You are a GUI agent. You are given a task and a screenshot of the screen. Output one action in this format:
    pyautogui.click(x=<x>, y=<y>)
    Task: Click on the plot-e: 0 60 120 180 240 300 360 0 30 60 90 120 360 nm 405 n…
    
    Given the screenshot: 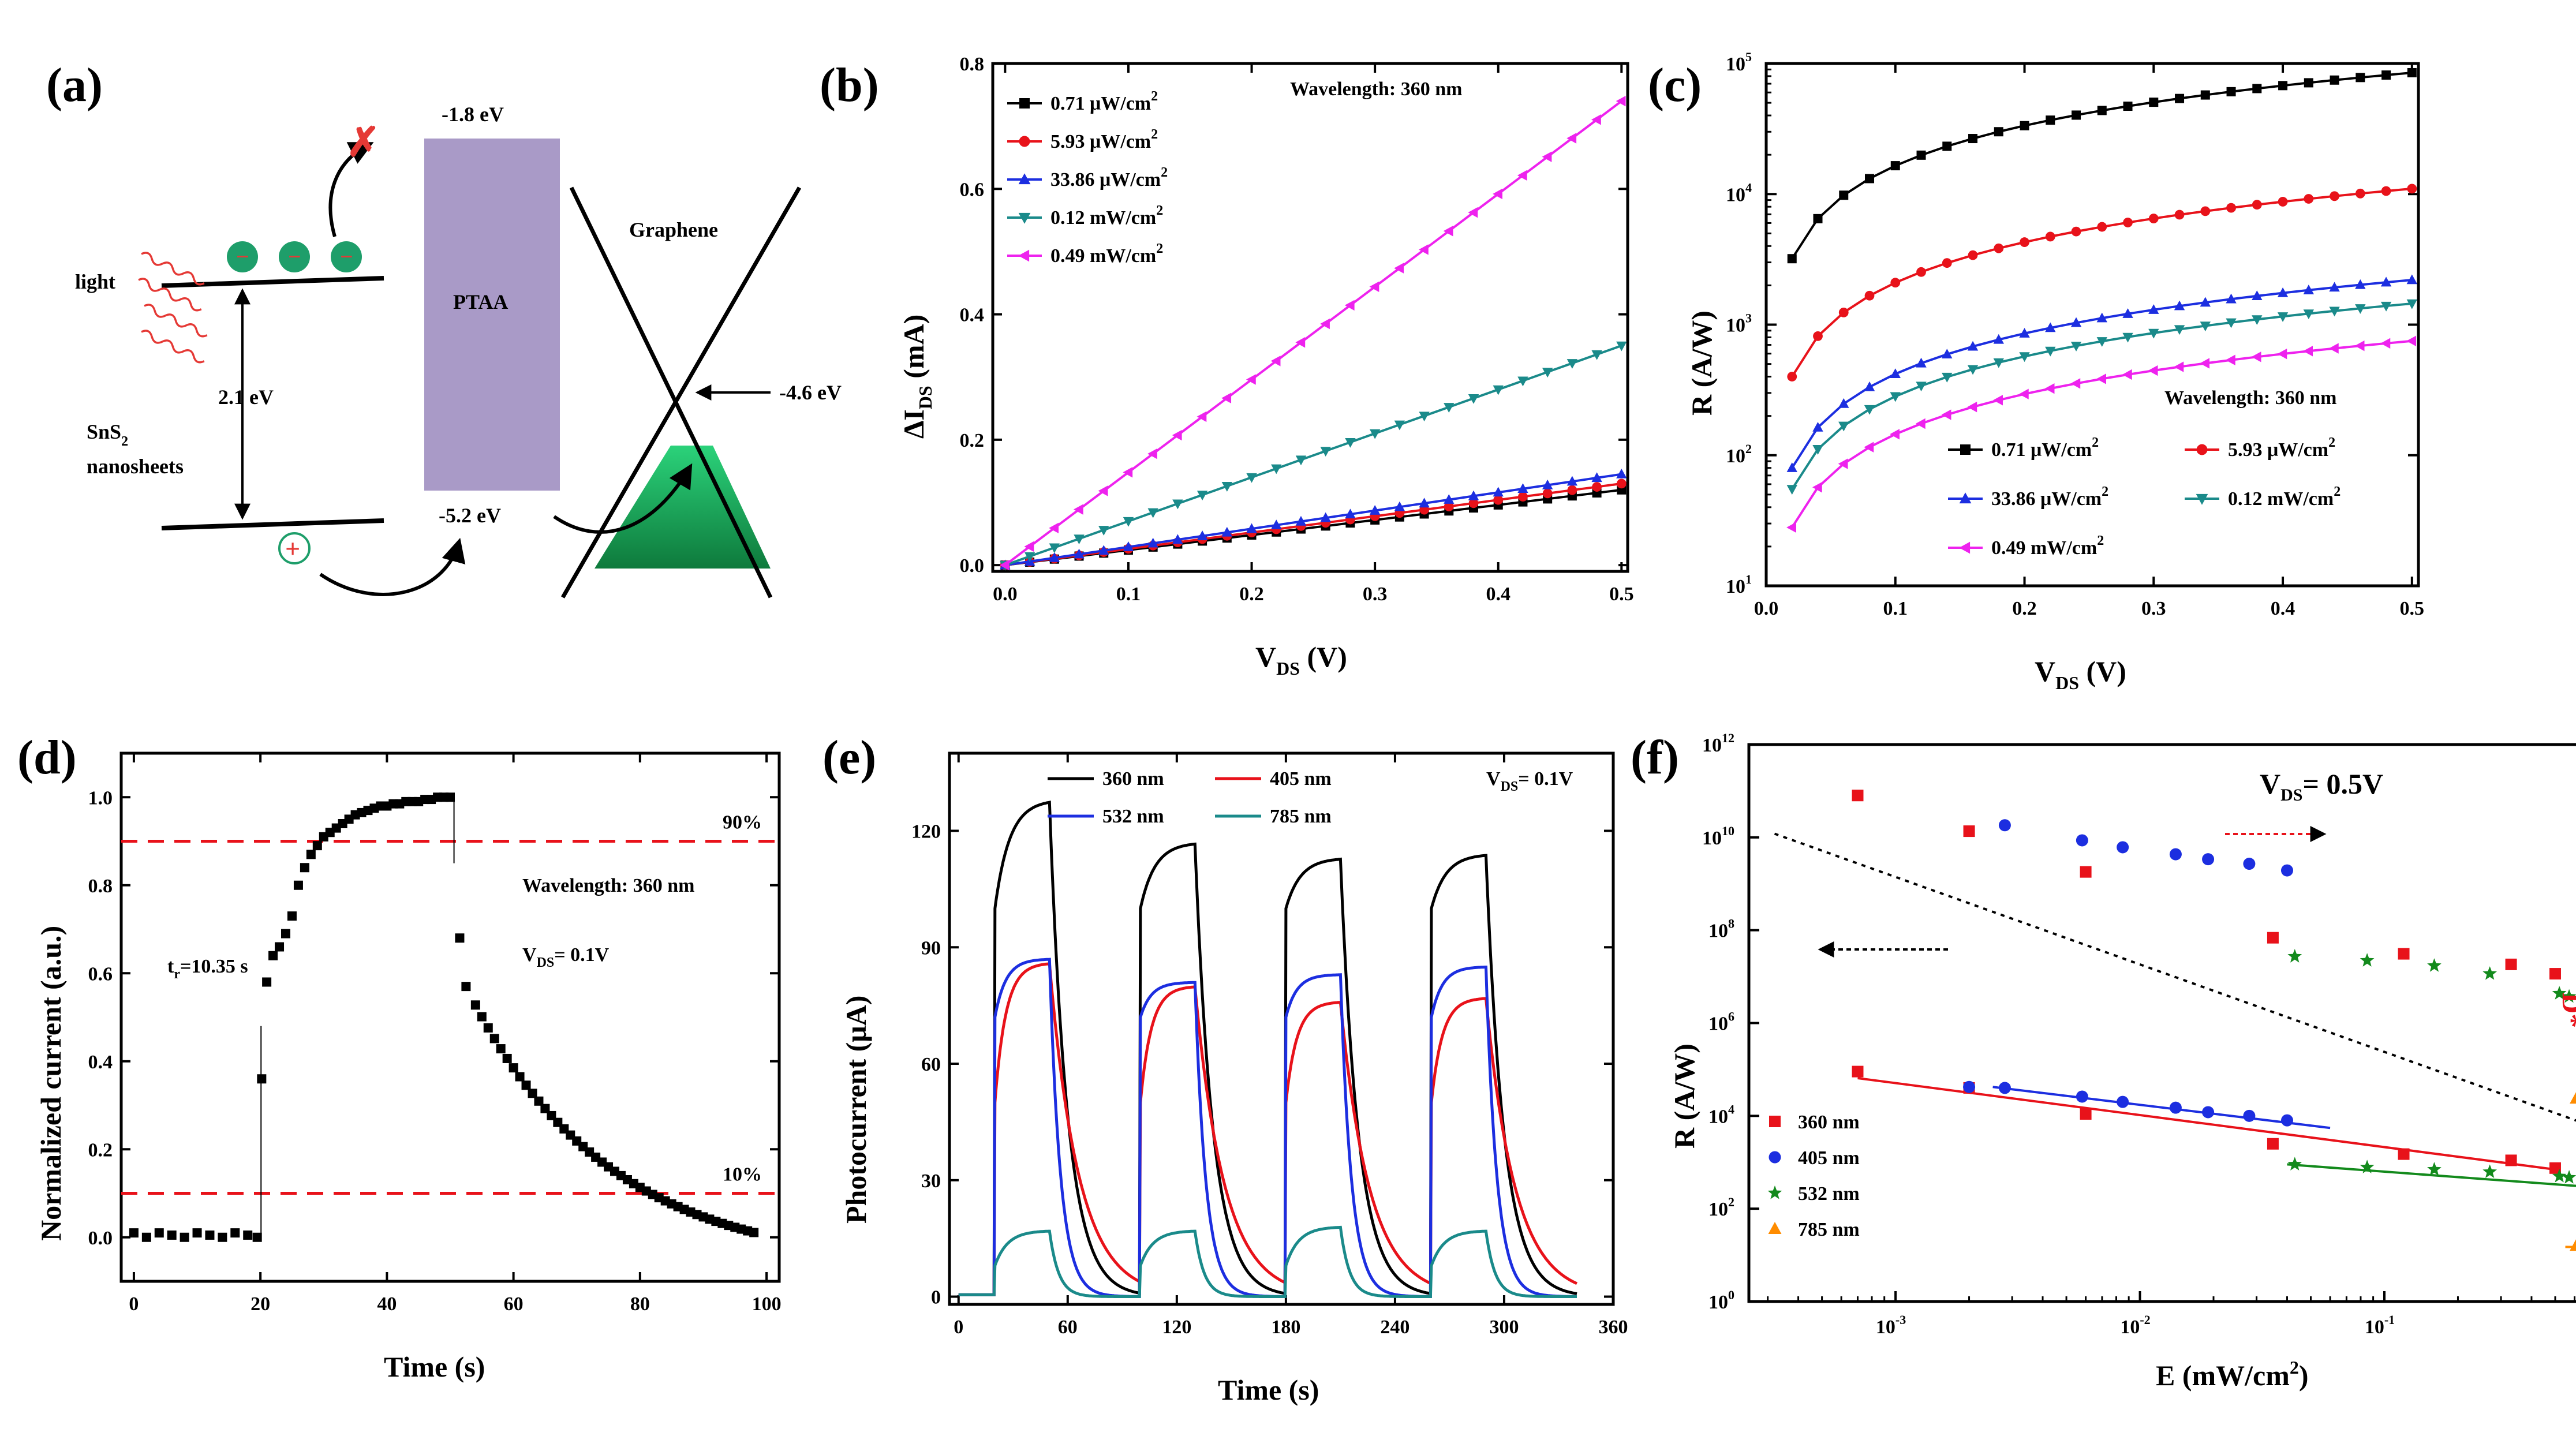 What is the action you would take?
    pyautogui.click(x=1234, y=1078)
    